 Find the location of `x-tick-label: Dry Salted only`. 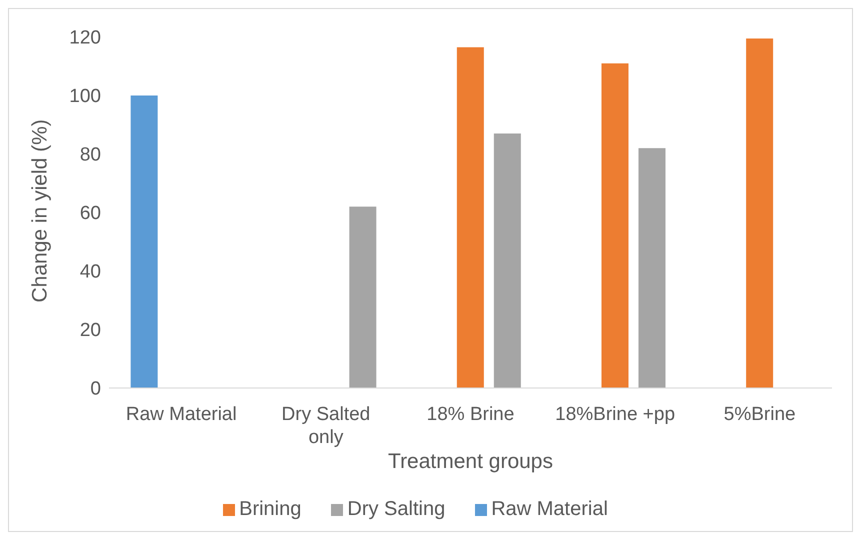

x-tick-label: Dry Salted only is located at coordinates (326, 426).